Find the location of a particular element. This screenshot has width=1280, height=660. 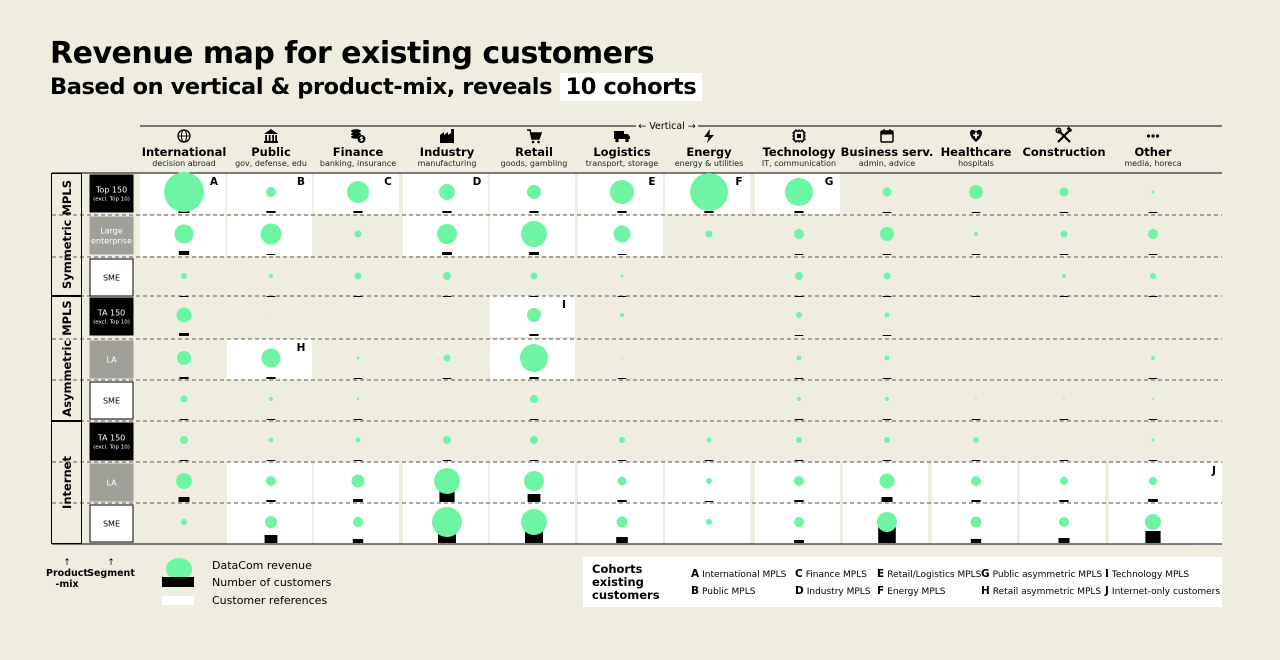

column-subheader-9: hospitals is located at coordinates (976, 163).